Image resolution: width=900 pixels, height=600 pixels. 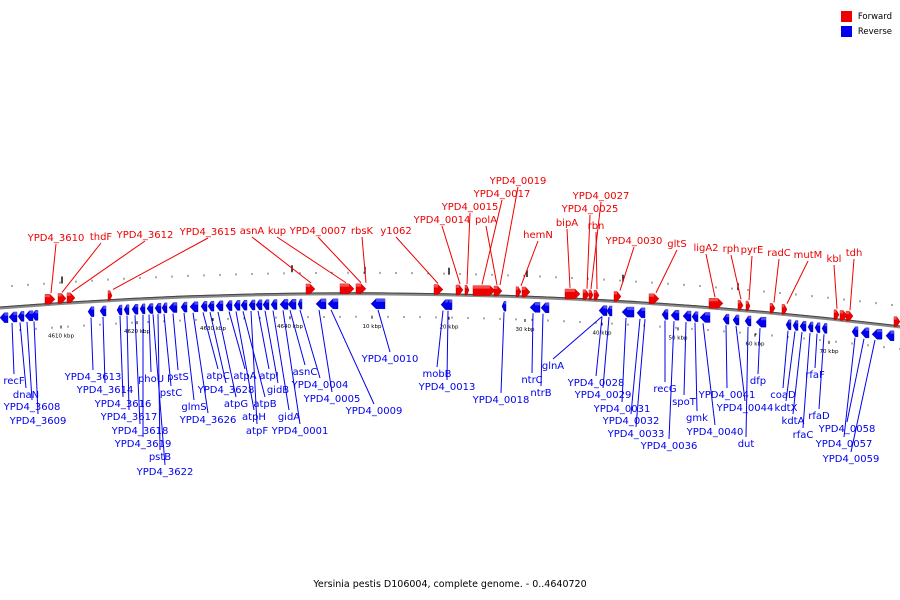 What do you see at coordinates (684, 402) in the screenshot?
I see `reverse-gene-label-spot: spoT` at bounding box center [684, 402].